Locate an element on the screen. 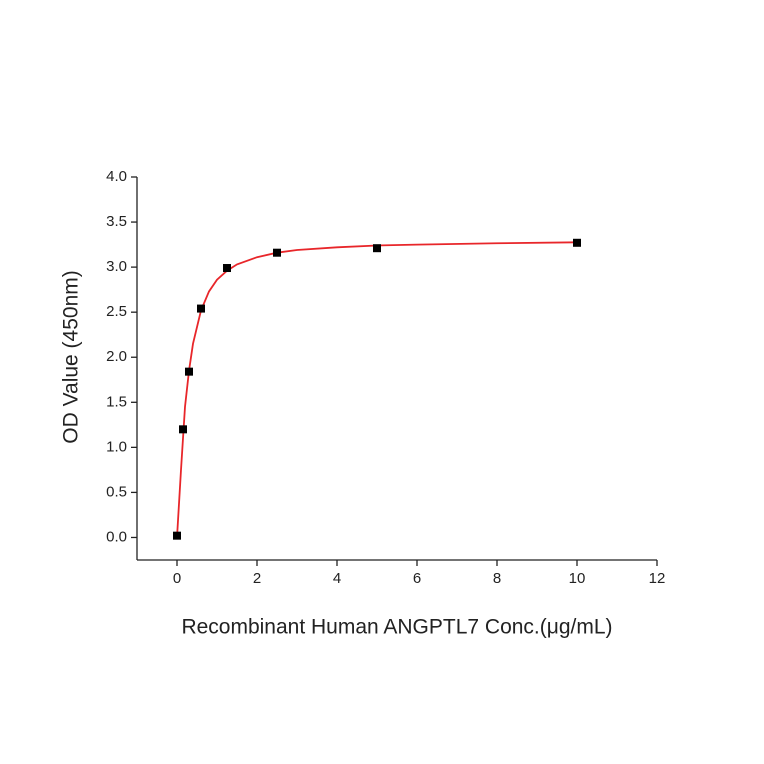  y-tick-label: 3.0 is located at coordinates (116, 266).